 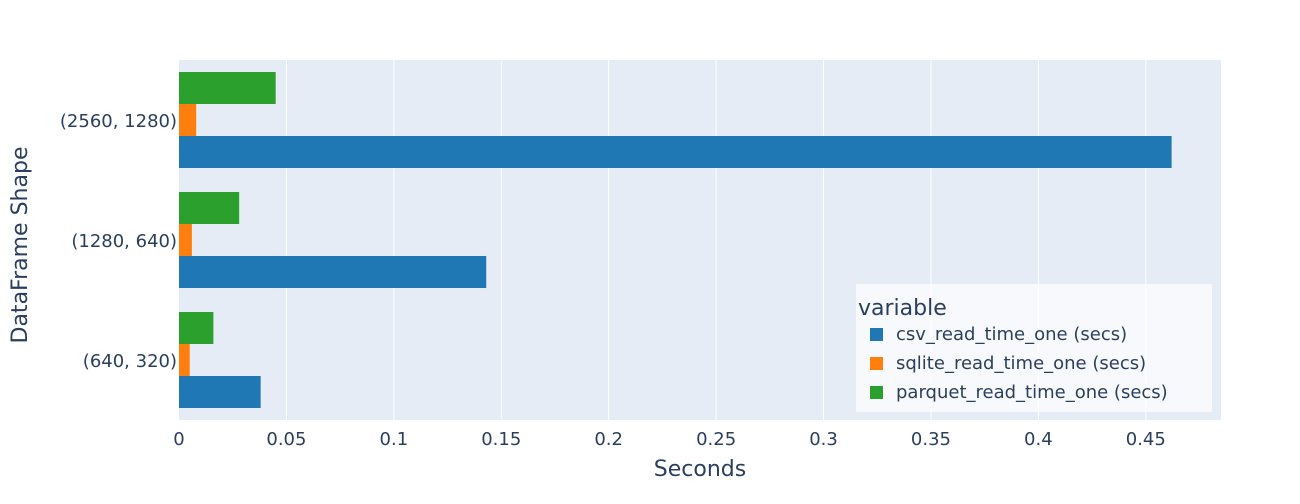 What do you see at coordinates (178, 439) in the screenshot?
I see `x-tick-label: 0` at bounding box center [178, 439].